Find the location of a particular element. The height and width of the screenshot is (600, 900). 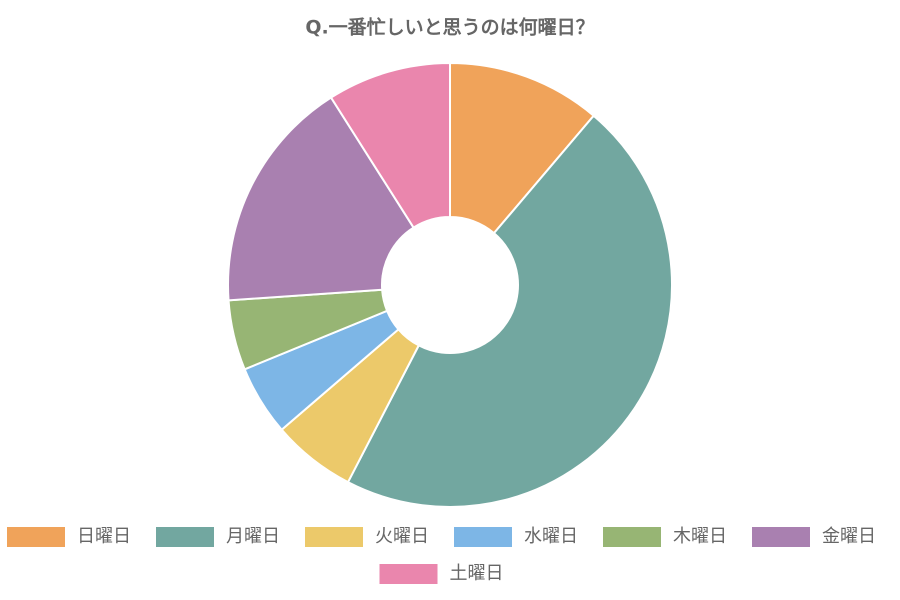

legend-item: 木曜日 is located at coordinates (665, 536).